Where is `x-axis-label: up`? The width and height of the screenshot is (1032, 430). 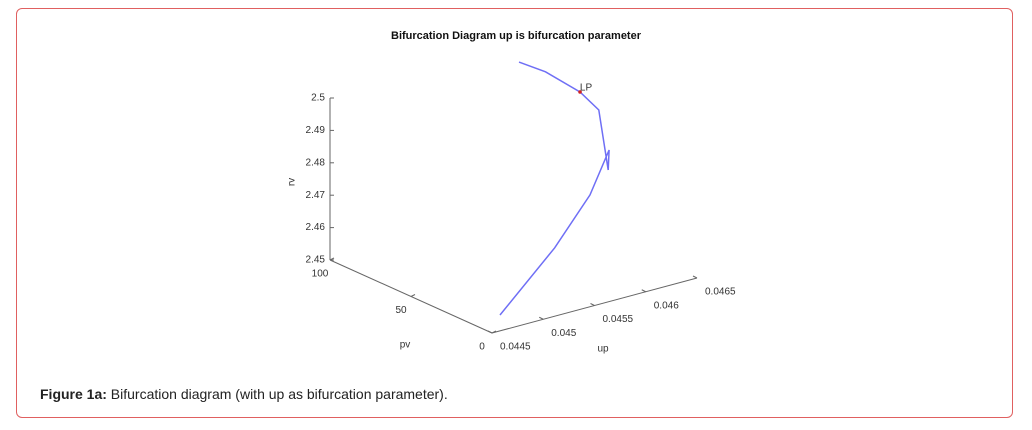 x-axis-label: up is located at coordinates (603, 349).